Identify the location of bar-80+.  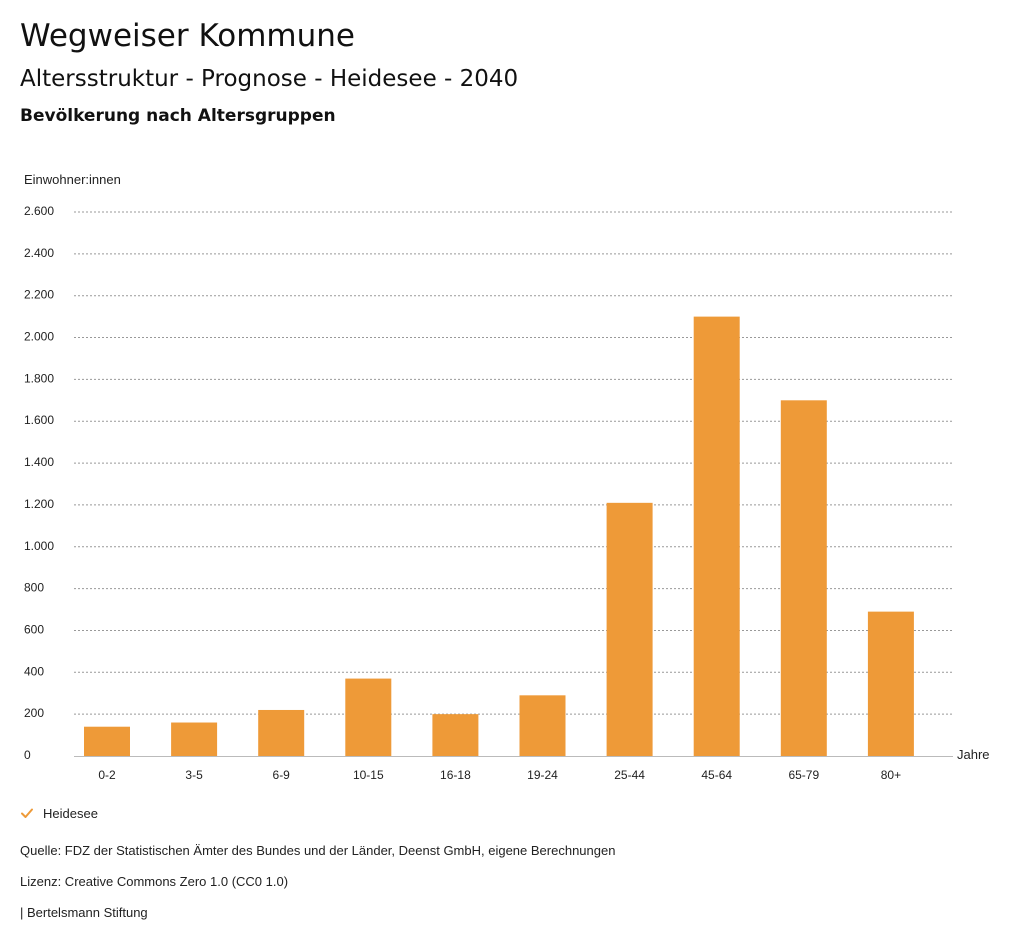
(890, 683).